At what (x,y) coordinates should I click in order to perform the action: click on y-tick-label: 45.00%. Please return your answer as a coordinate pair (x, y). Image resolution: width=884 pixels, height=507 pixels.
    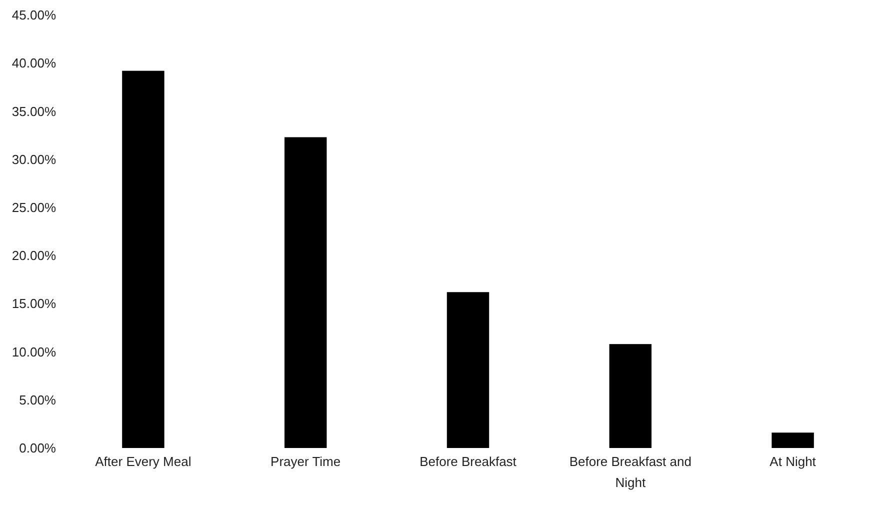
    Looking at the image, I should click on (34, 15).